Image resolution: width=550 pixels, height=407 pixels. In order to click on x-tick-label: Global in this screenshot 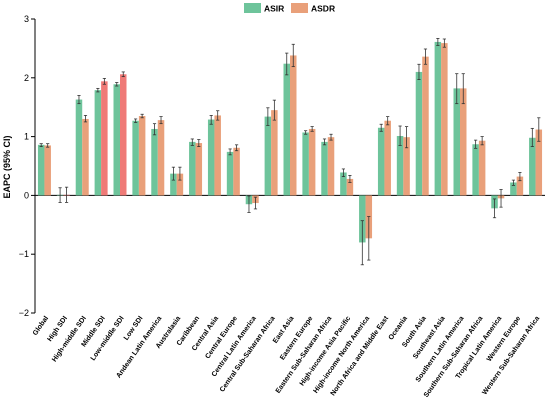, I will do `click(41, 326)`.